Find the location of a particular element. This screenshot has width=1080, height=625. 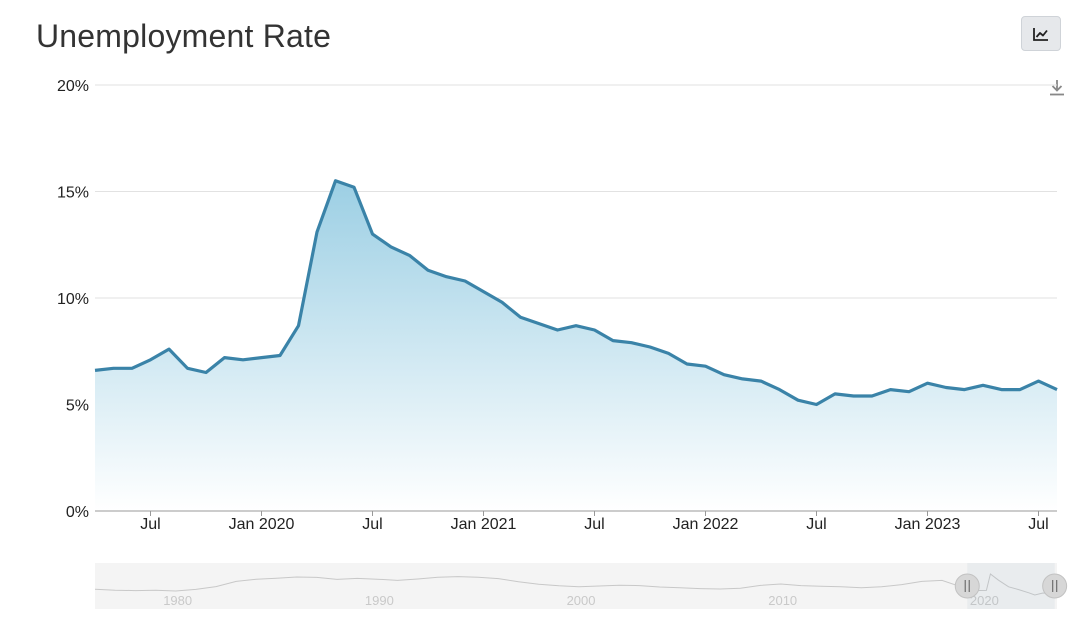

navigator-label: 2010 is located at coordinates (782, 600).